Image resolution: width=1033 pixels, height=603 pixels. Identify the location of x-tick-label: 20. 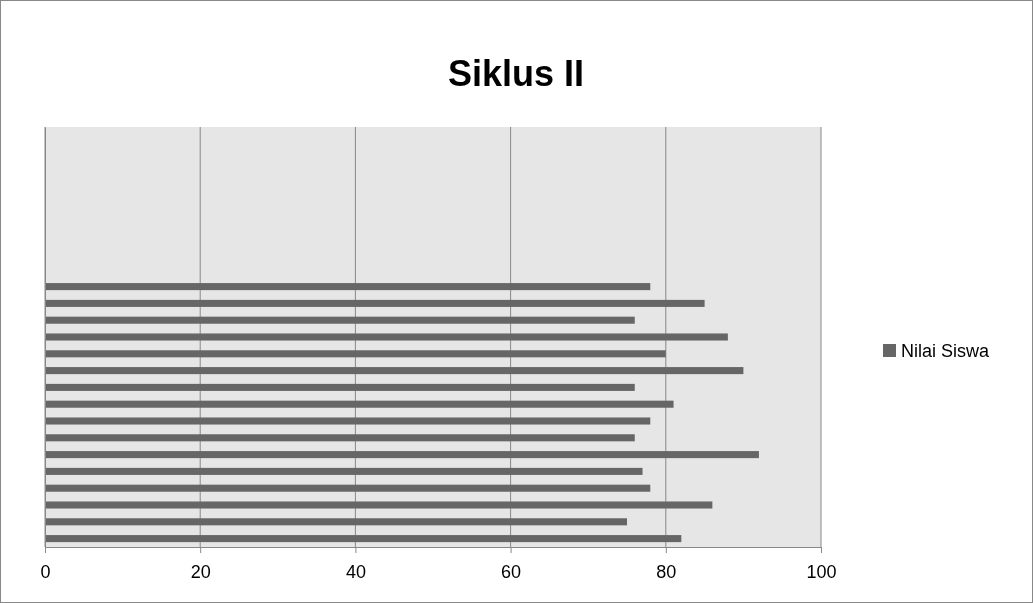
(200, 571).